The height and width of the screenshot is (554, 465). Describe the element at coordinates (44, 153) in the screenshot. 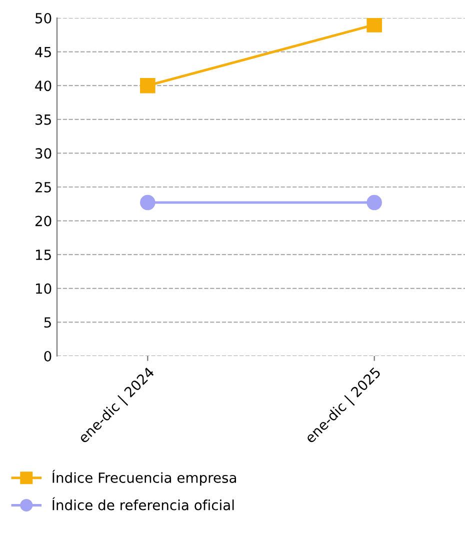

I see `y-tick-label: 30` at that location.